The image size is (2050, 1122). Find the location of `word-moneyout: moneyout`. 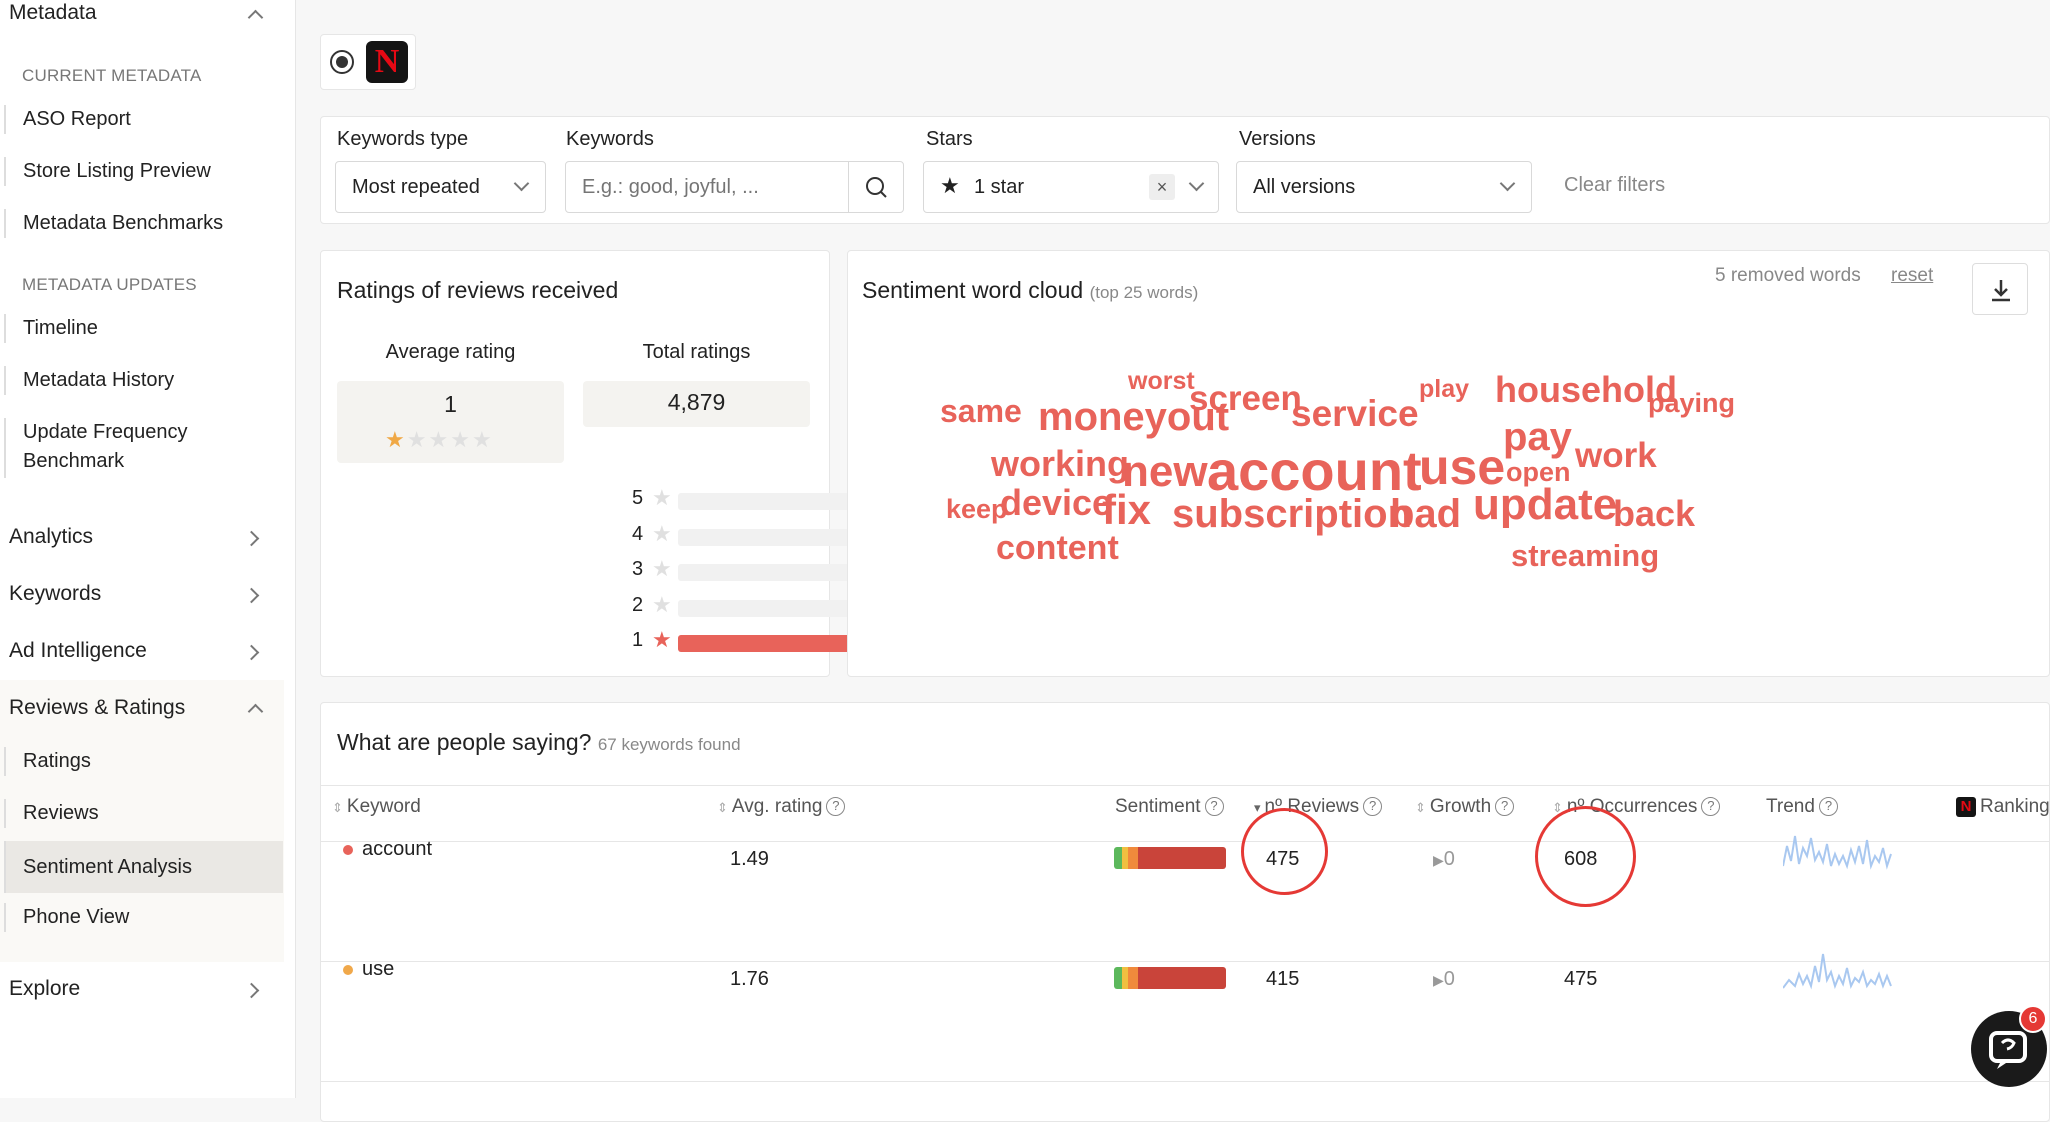

word-moneyout: moneyout is located at coordinates (1134, 417).